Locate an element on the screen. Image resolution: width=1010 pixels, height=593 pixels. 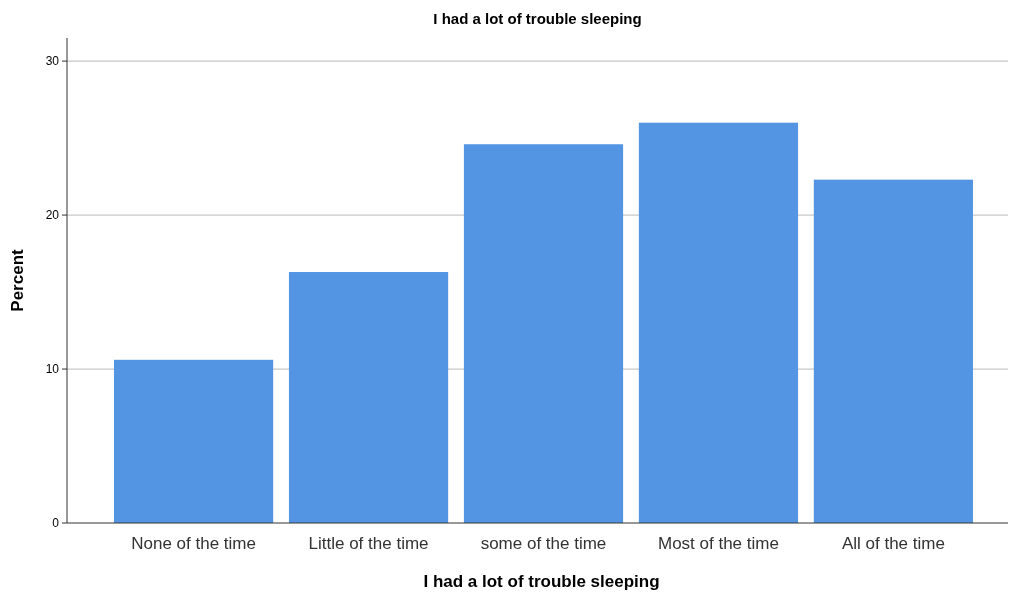
y-tick-label: 10 is located at coordinates (52, 369).